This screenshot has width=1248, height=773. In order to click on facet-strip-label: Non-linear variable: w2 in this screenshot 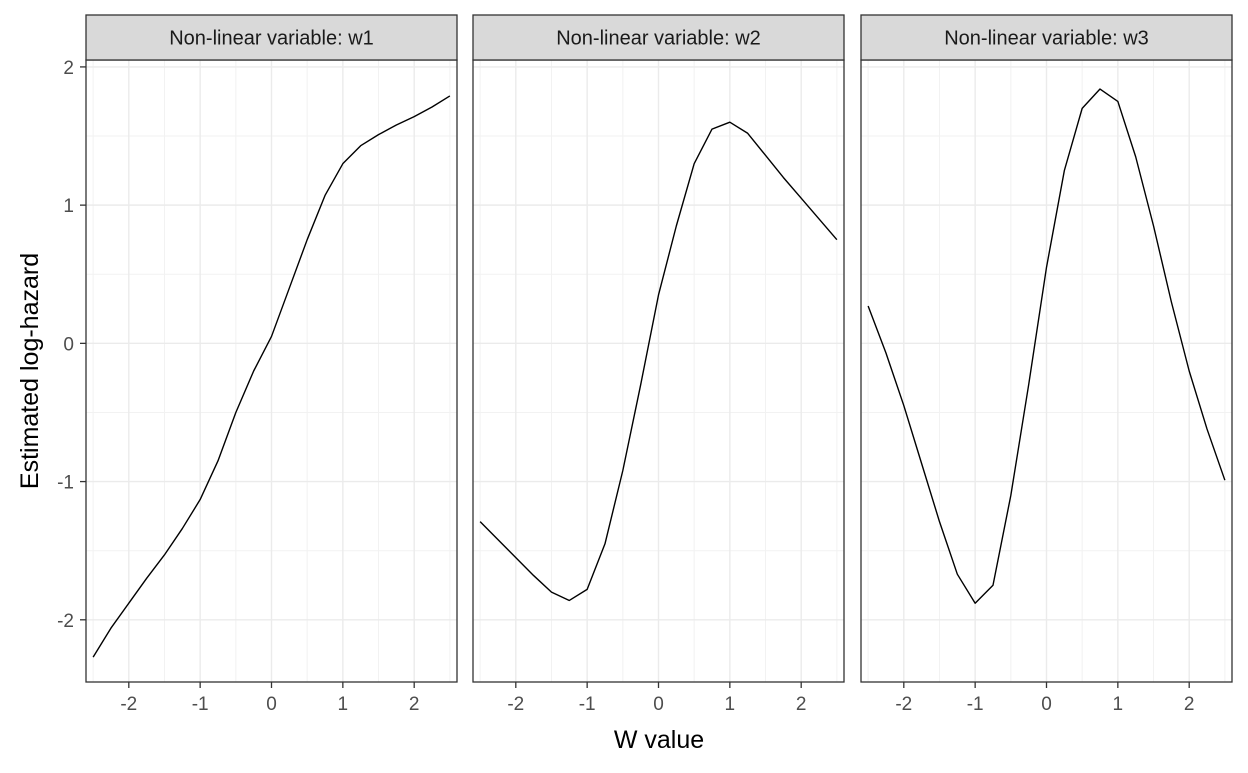, I will do `click(658, 39)`.